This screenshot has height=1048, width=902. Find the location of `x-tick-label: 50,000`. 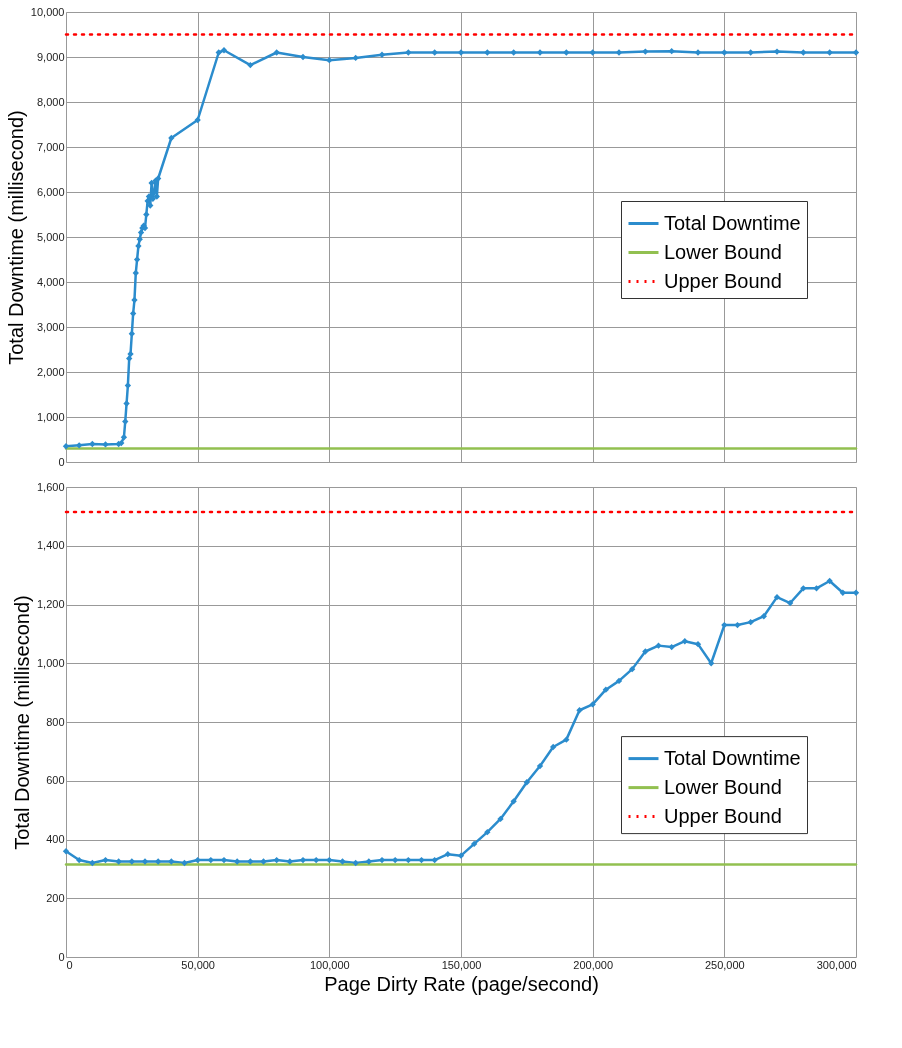

x-tick-label: 50,000 is located at coordinates (198, 964).